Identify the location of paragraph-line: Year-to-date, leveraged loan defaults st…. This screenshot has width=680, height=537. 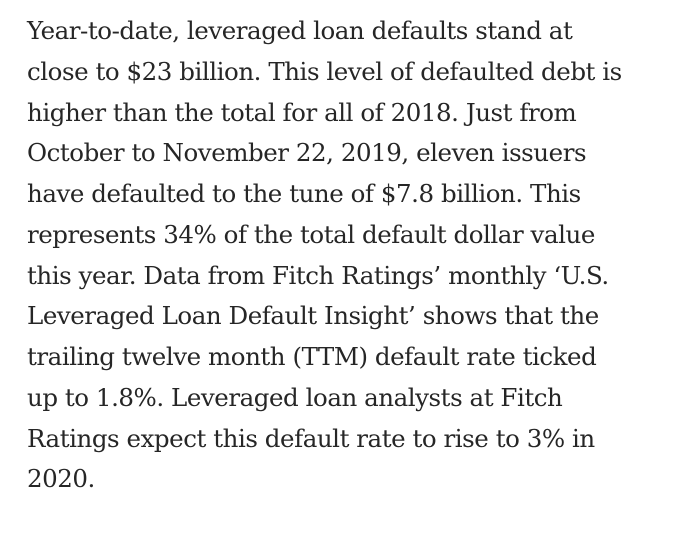
(300, 30).